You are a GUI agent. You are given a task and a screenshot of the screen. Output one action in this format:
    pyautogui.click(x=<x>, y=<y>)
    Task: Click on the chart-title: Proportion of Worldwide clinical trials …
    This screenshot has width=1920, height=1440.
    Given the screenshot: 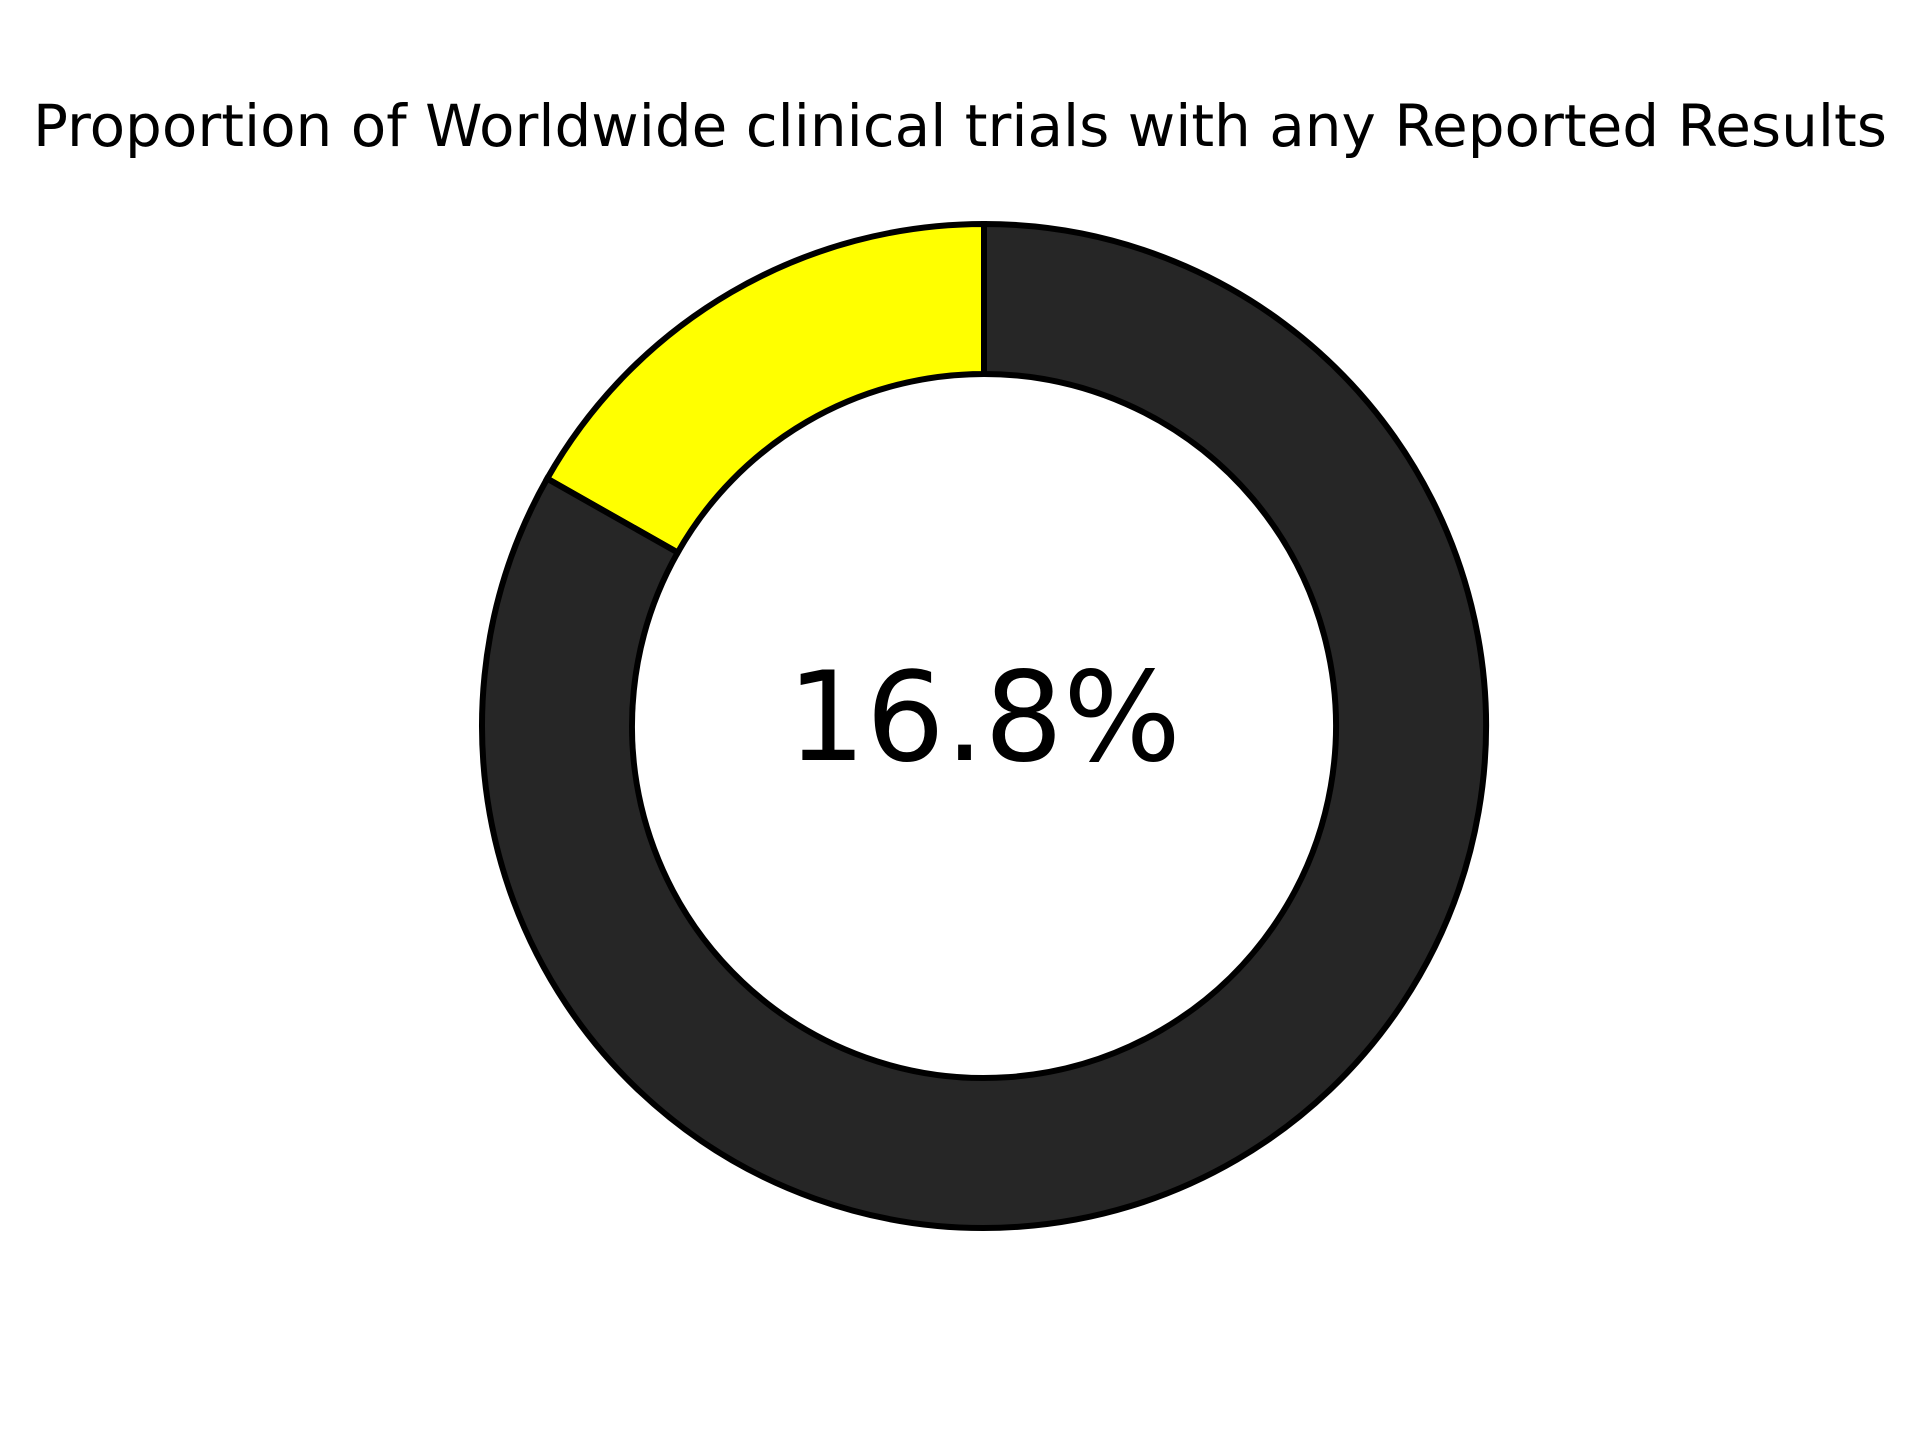 What is the action you would take?
    pyautogui.click(x=960, y=126)
    